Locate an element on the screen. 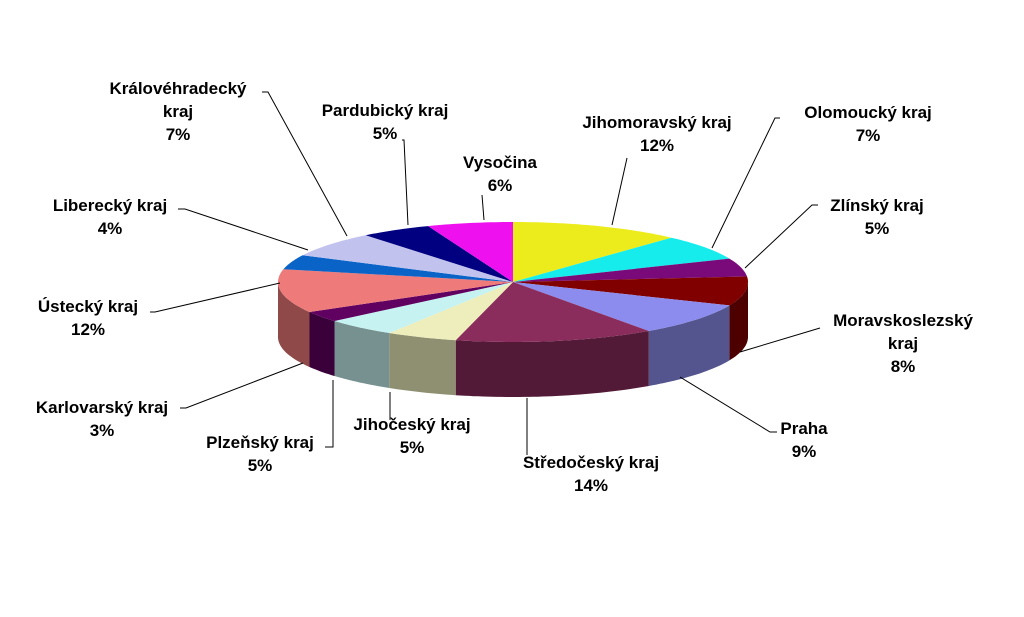 This screenshot has width=1024, height=617. slice-label: Olomoucký kraj 7% is located at coordinates (868, 124).